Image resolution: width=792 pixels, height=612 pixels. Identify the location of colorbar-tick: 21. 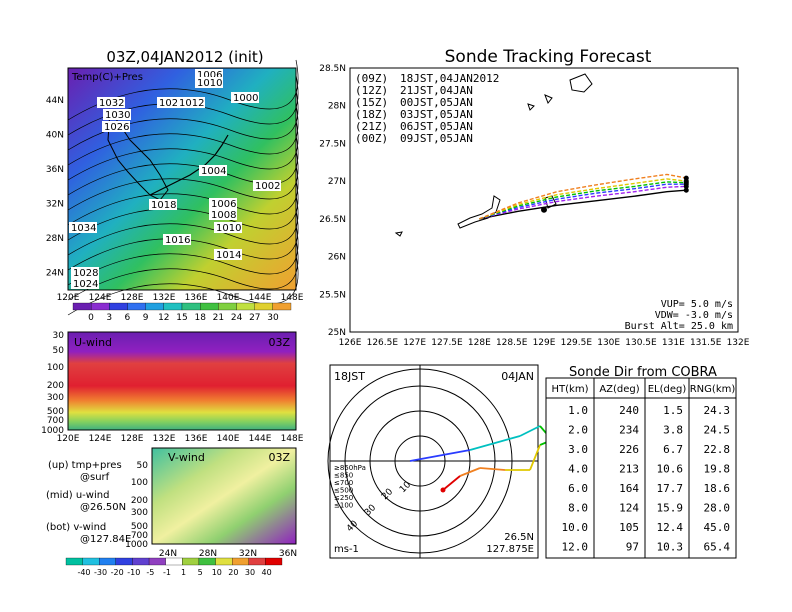
(218, 318).